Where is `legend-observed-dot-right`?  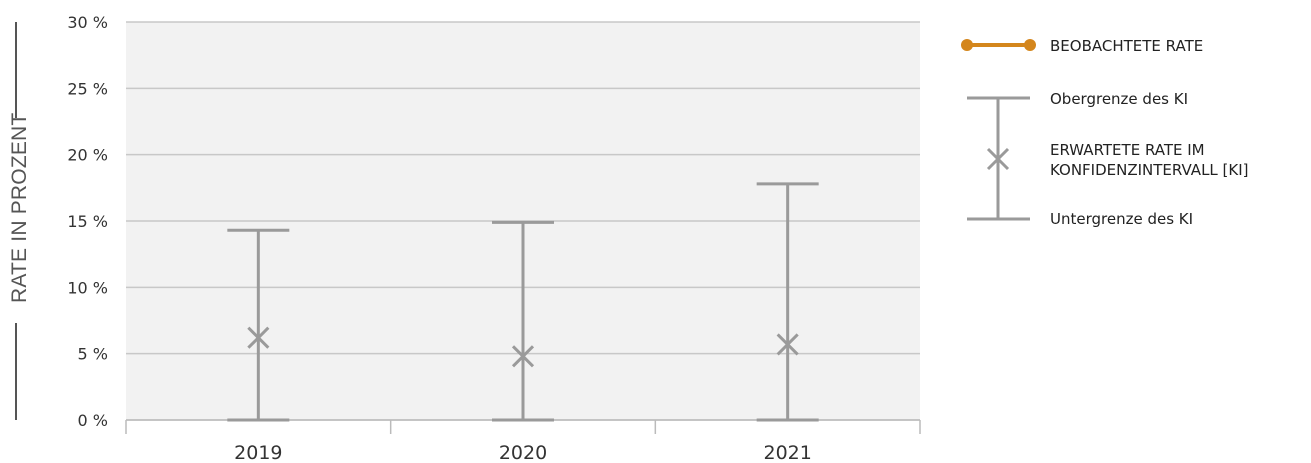 legend-observed-dot-right is located at coordinates (1030, 45).